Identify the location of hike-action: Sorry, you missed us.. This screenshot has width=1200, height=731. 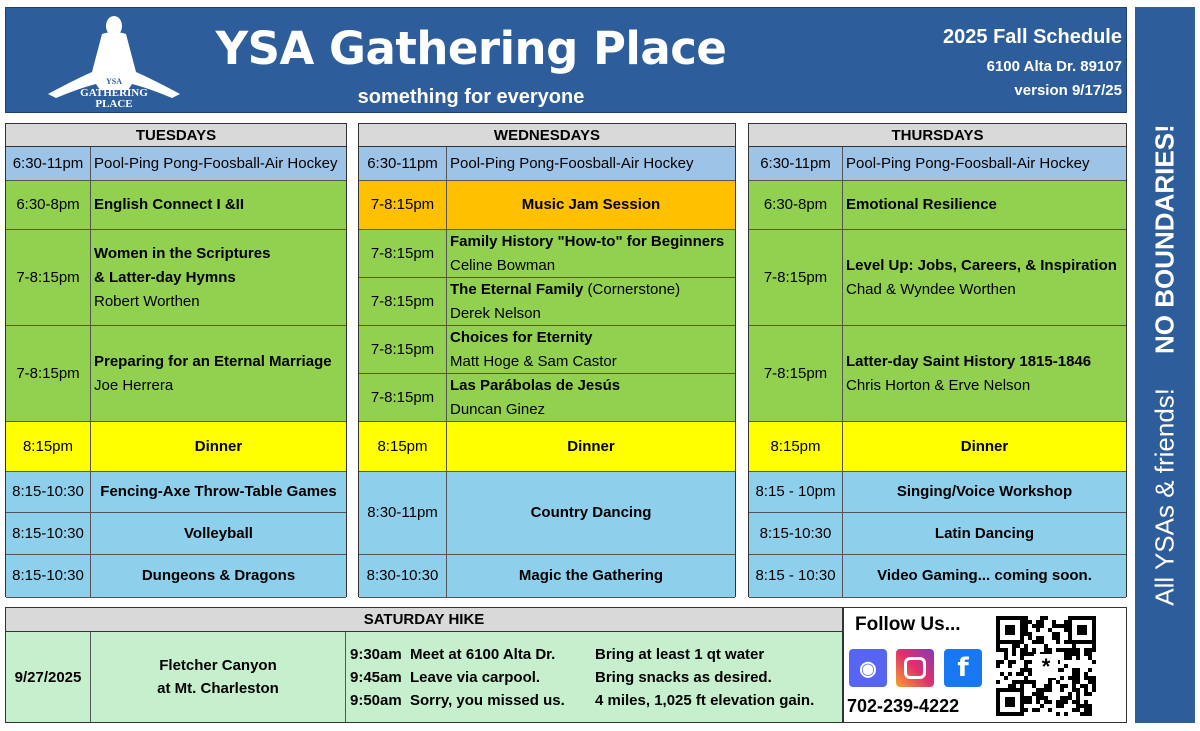
(487, 700).